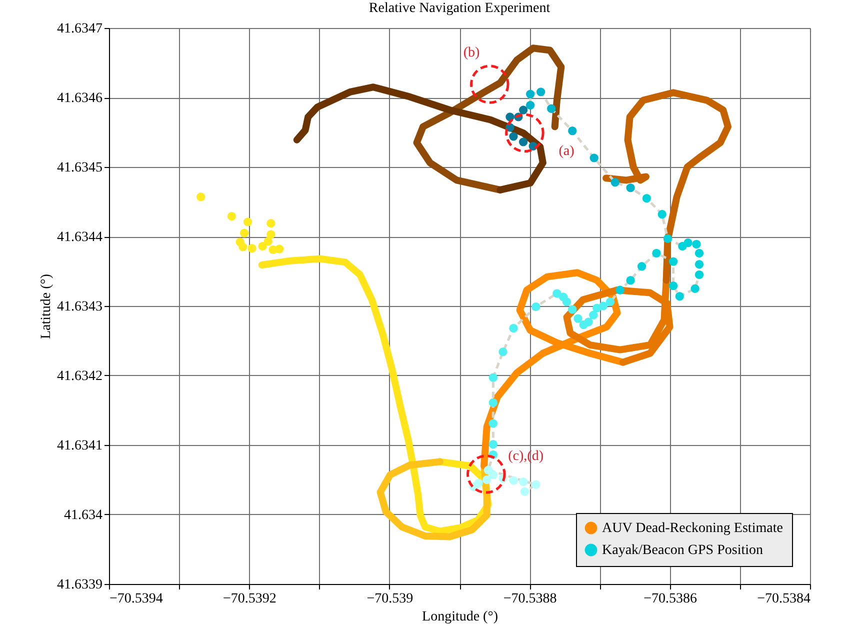  What do you see at coordinates (79, 98) in the screenshot?
I see `y-tick-label: 41.6346` at bounding box center [79, 98].